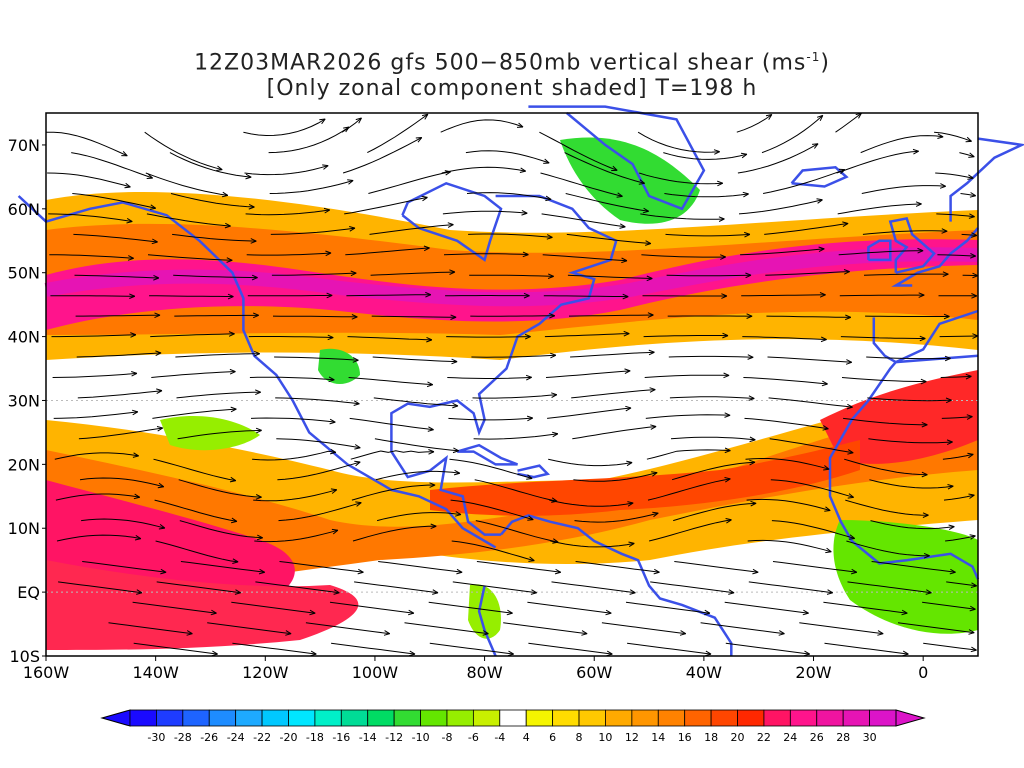  Describe the element at coordinates (24, 400) in the screenshot. I see `lat-label-30N: 30N` at that location.